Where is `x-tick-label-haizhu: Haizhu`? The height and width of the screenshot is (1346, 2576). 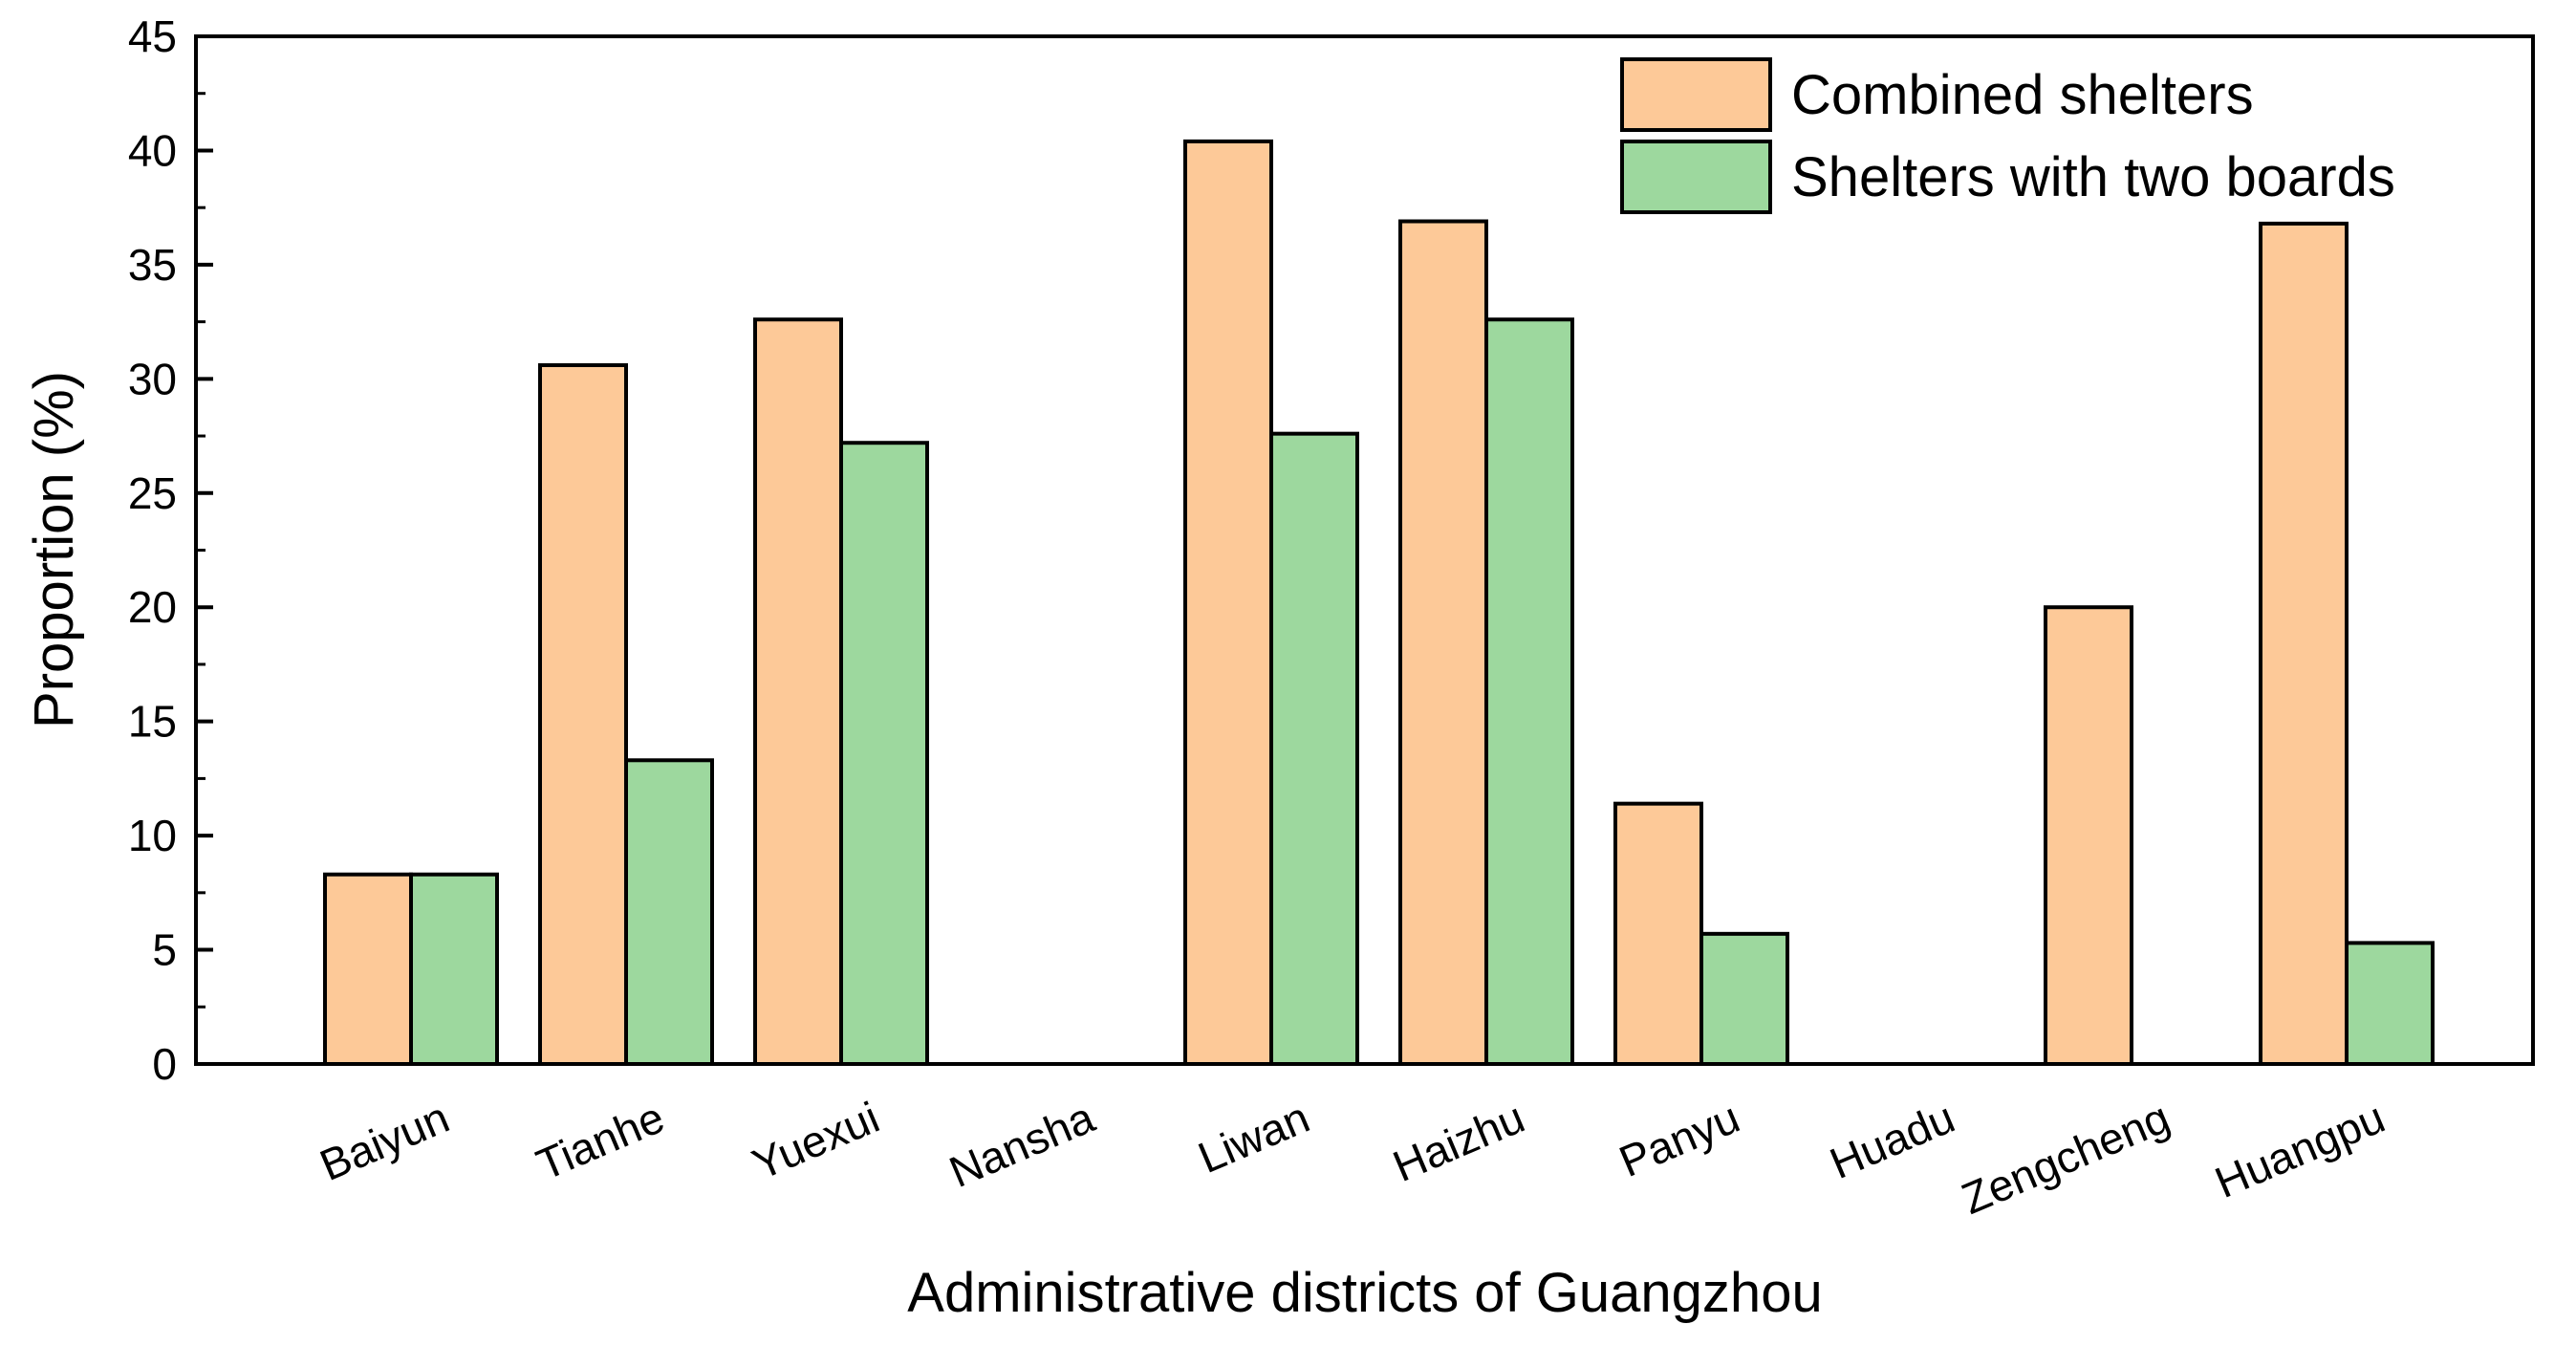
x-tick-label-haizhu: Haizhu is located at coordinates (1458, 1141).